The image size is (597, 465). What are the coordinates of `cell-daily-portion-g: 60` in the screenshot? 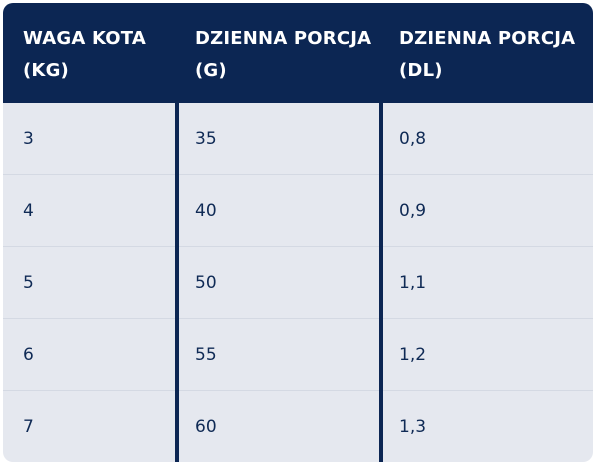 It's located at (206, 426).